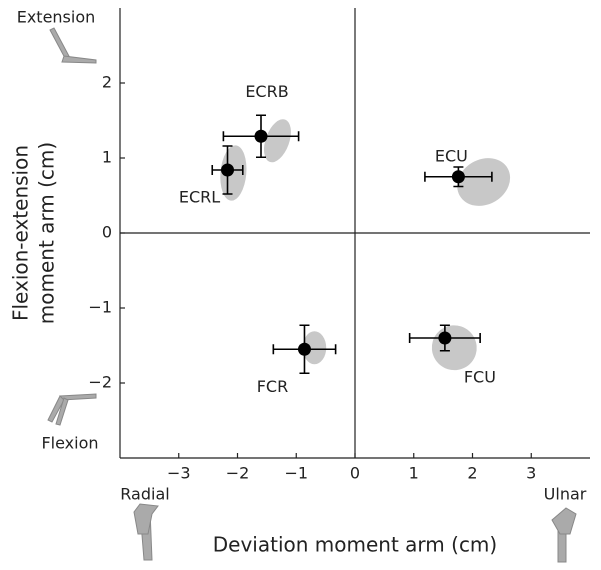 Image resolution: width=601 pixels, height=570 pixels. What do you see at coordinates (73, 45) in the screenshot?
I see `extension-icon` at bounding box center [73, 45].